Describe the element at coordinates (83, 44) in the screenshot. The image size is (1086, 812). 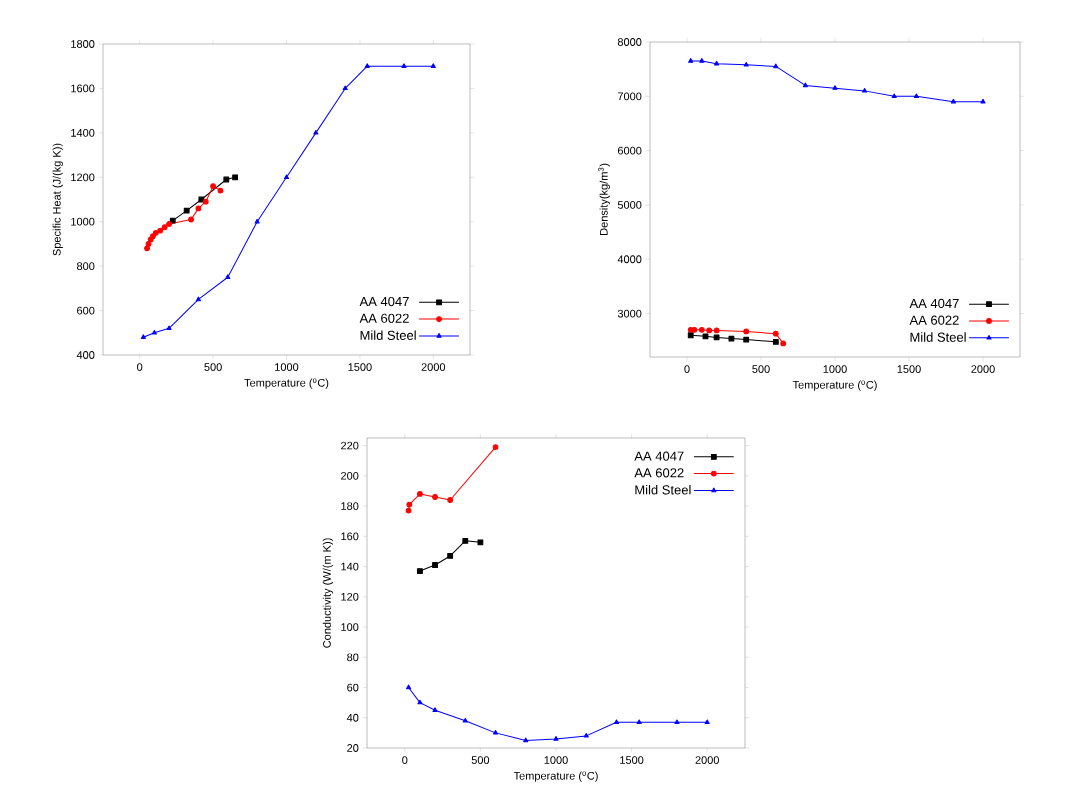
I see `y-tick-label: 1800` at that location.